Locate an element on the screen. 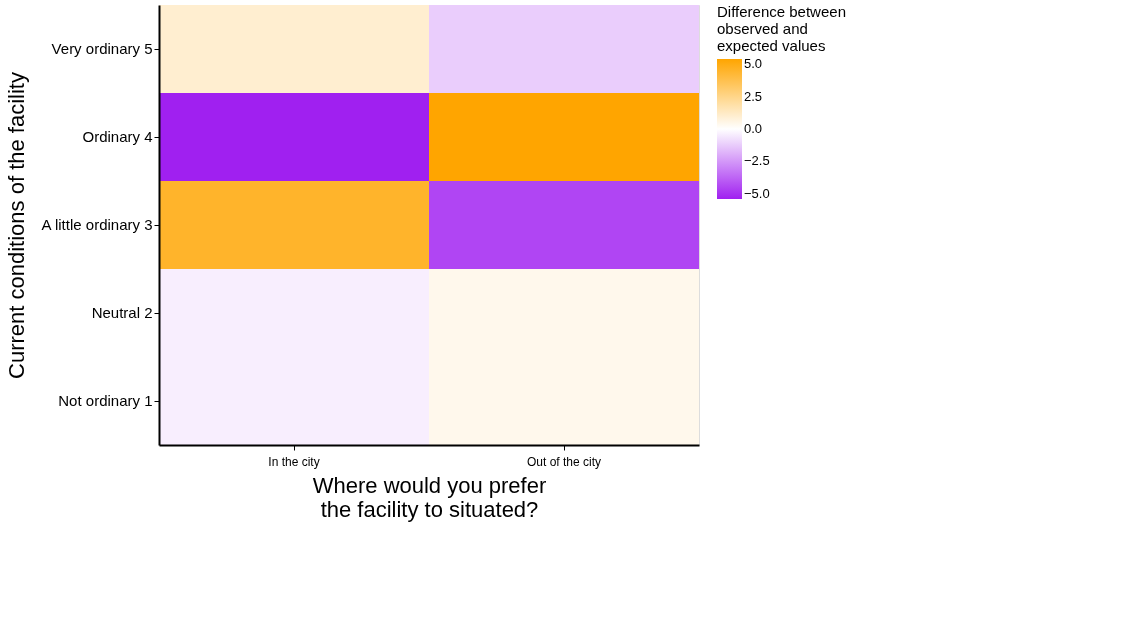 This screenshot has height=630, width=1143. color-bar-label: −5.0 is located at coordinates (757, 193).